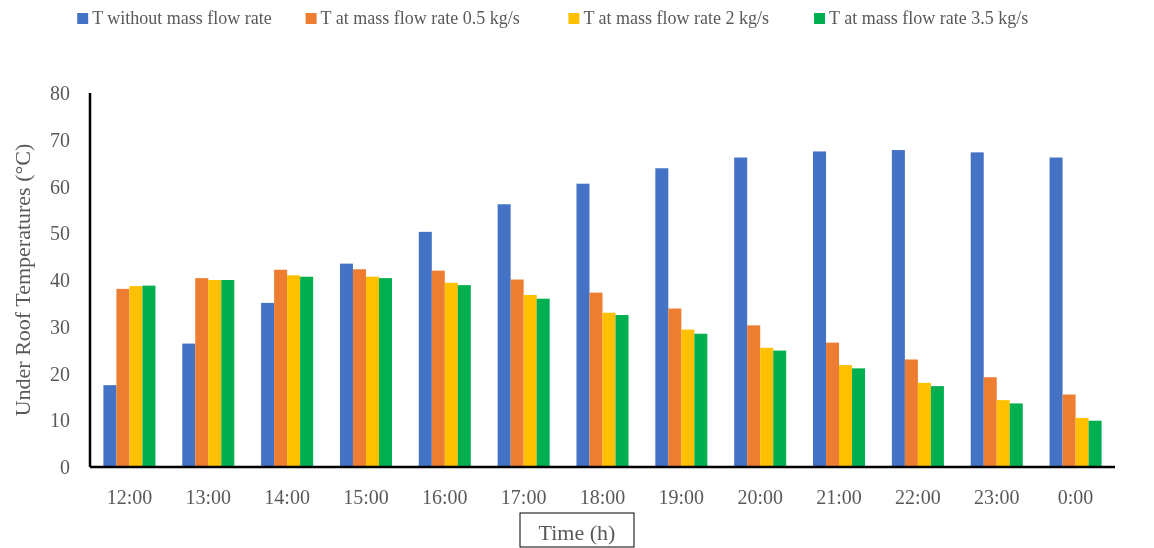 The height and width of the screenshot is (548, 1154). What do you see at coordinates (60, 233) in the screenshot?
I see `y-tick-label: 50` at bounding box center [60, 233].